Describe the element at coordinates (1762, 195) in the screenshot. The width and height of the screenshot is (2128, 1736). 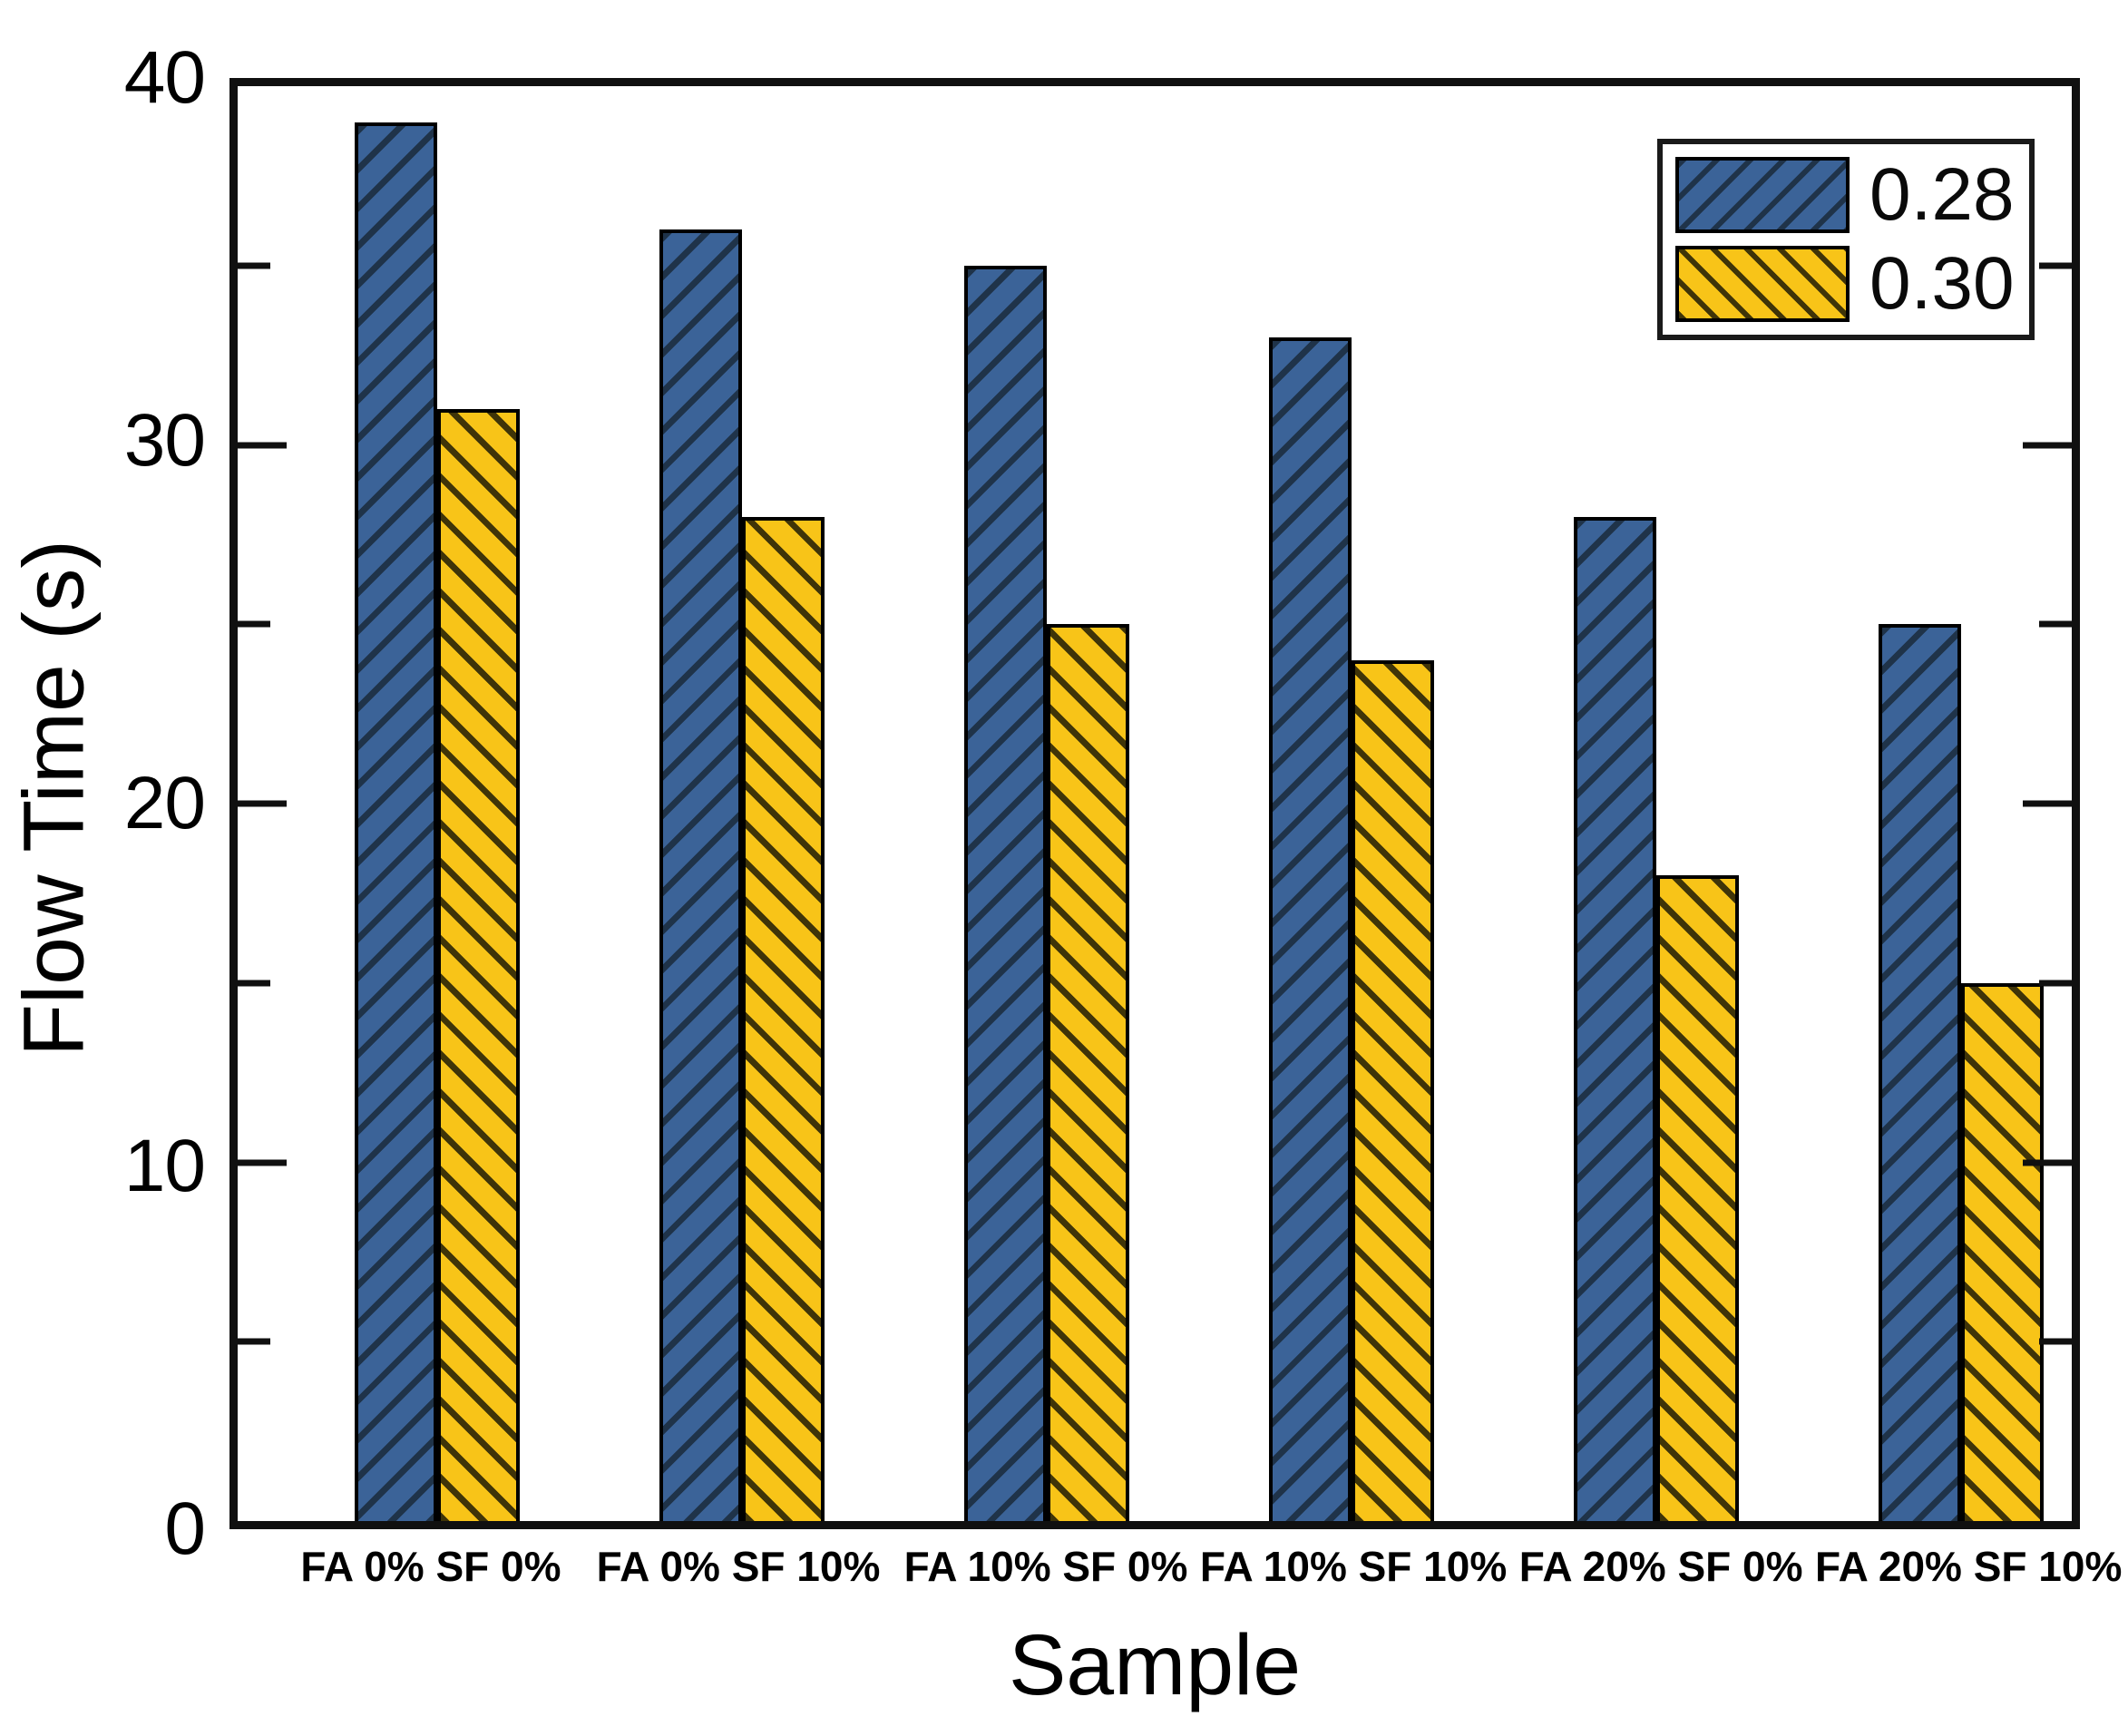
I see `legend-swatch-forward-hatch-icon` at that location.